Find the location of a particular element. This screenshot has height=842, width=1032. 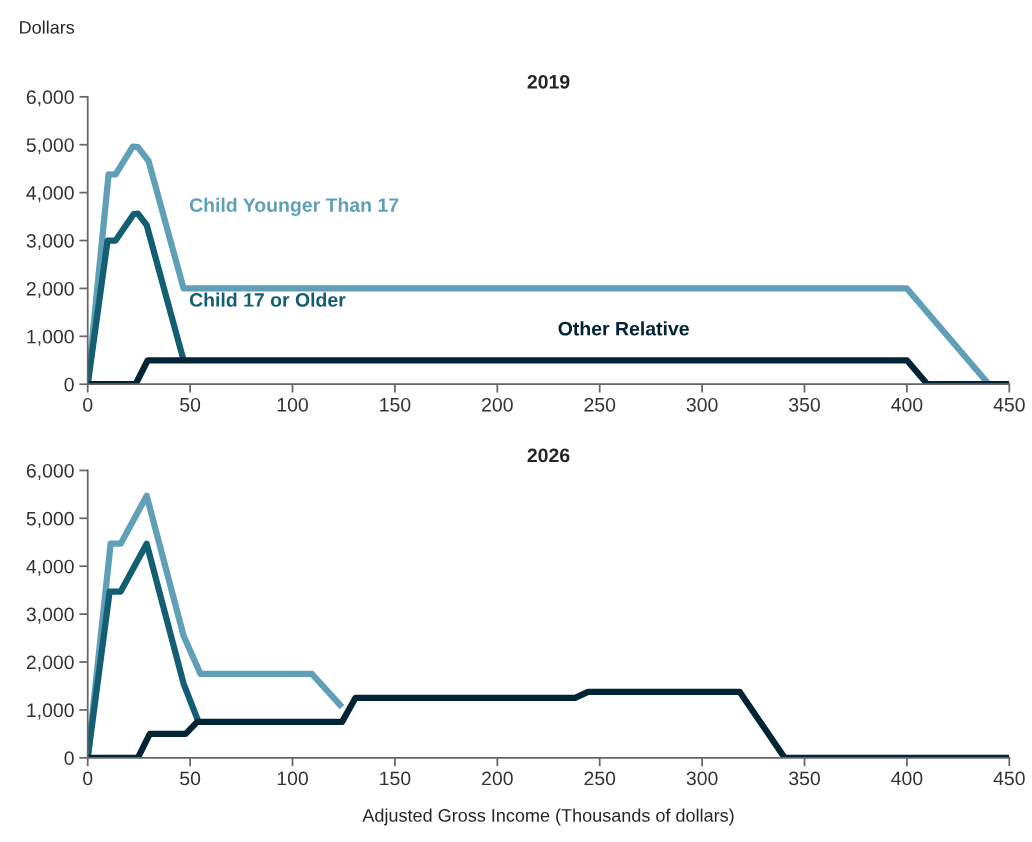

y-axis-title: Dollars is located at coordinates (47, 27).